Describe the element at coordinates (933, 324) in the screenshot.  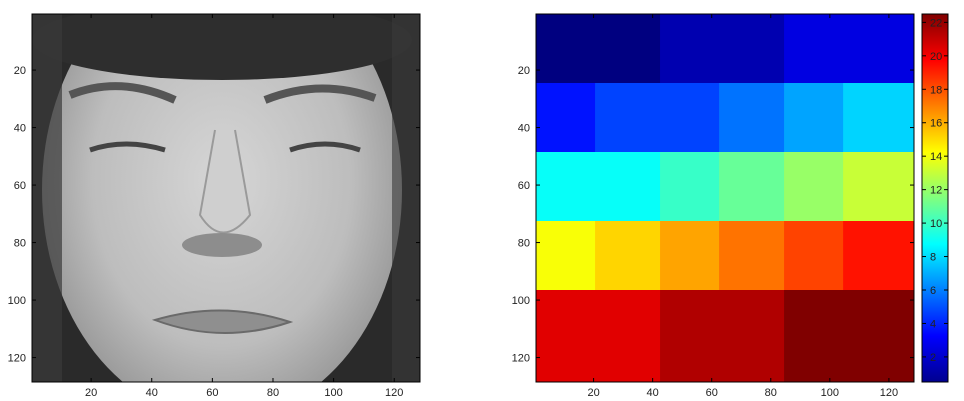
I see `colorbar-tick-label: 4` at that location.